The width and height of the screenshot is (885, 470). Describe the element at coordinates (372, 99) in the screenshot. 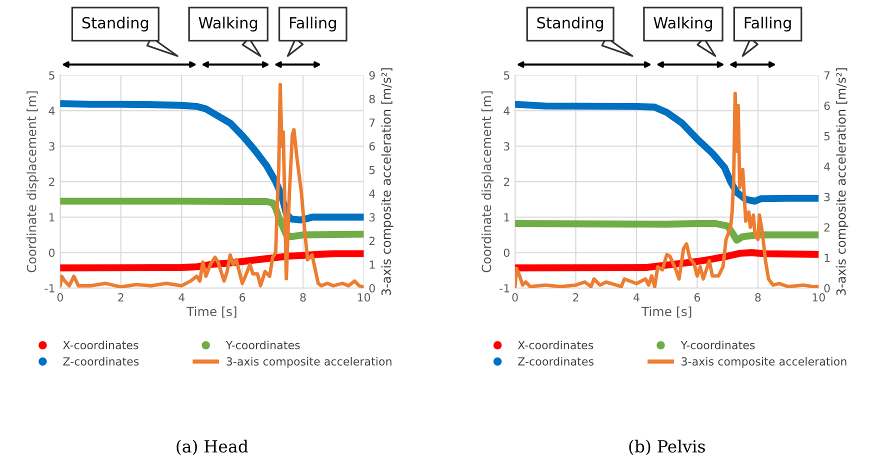

I see `y2-tick-label: 8` at that location.